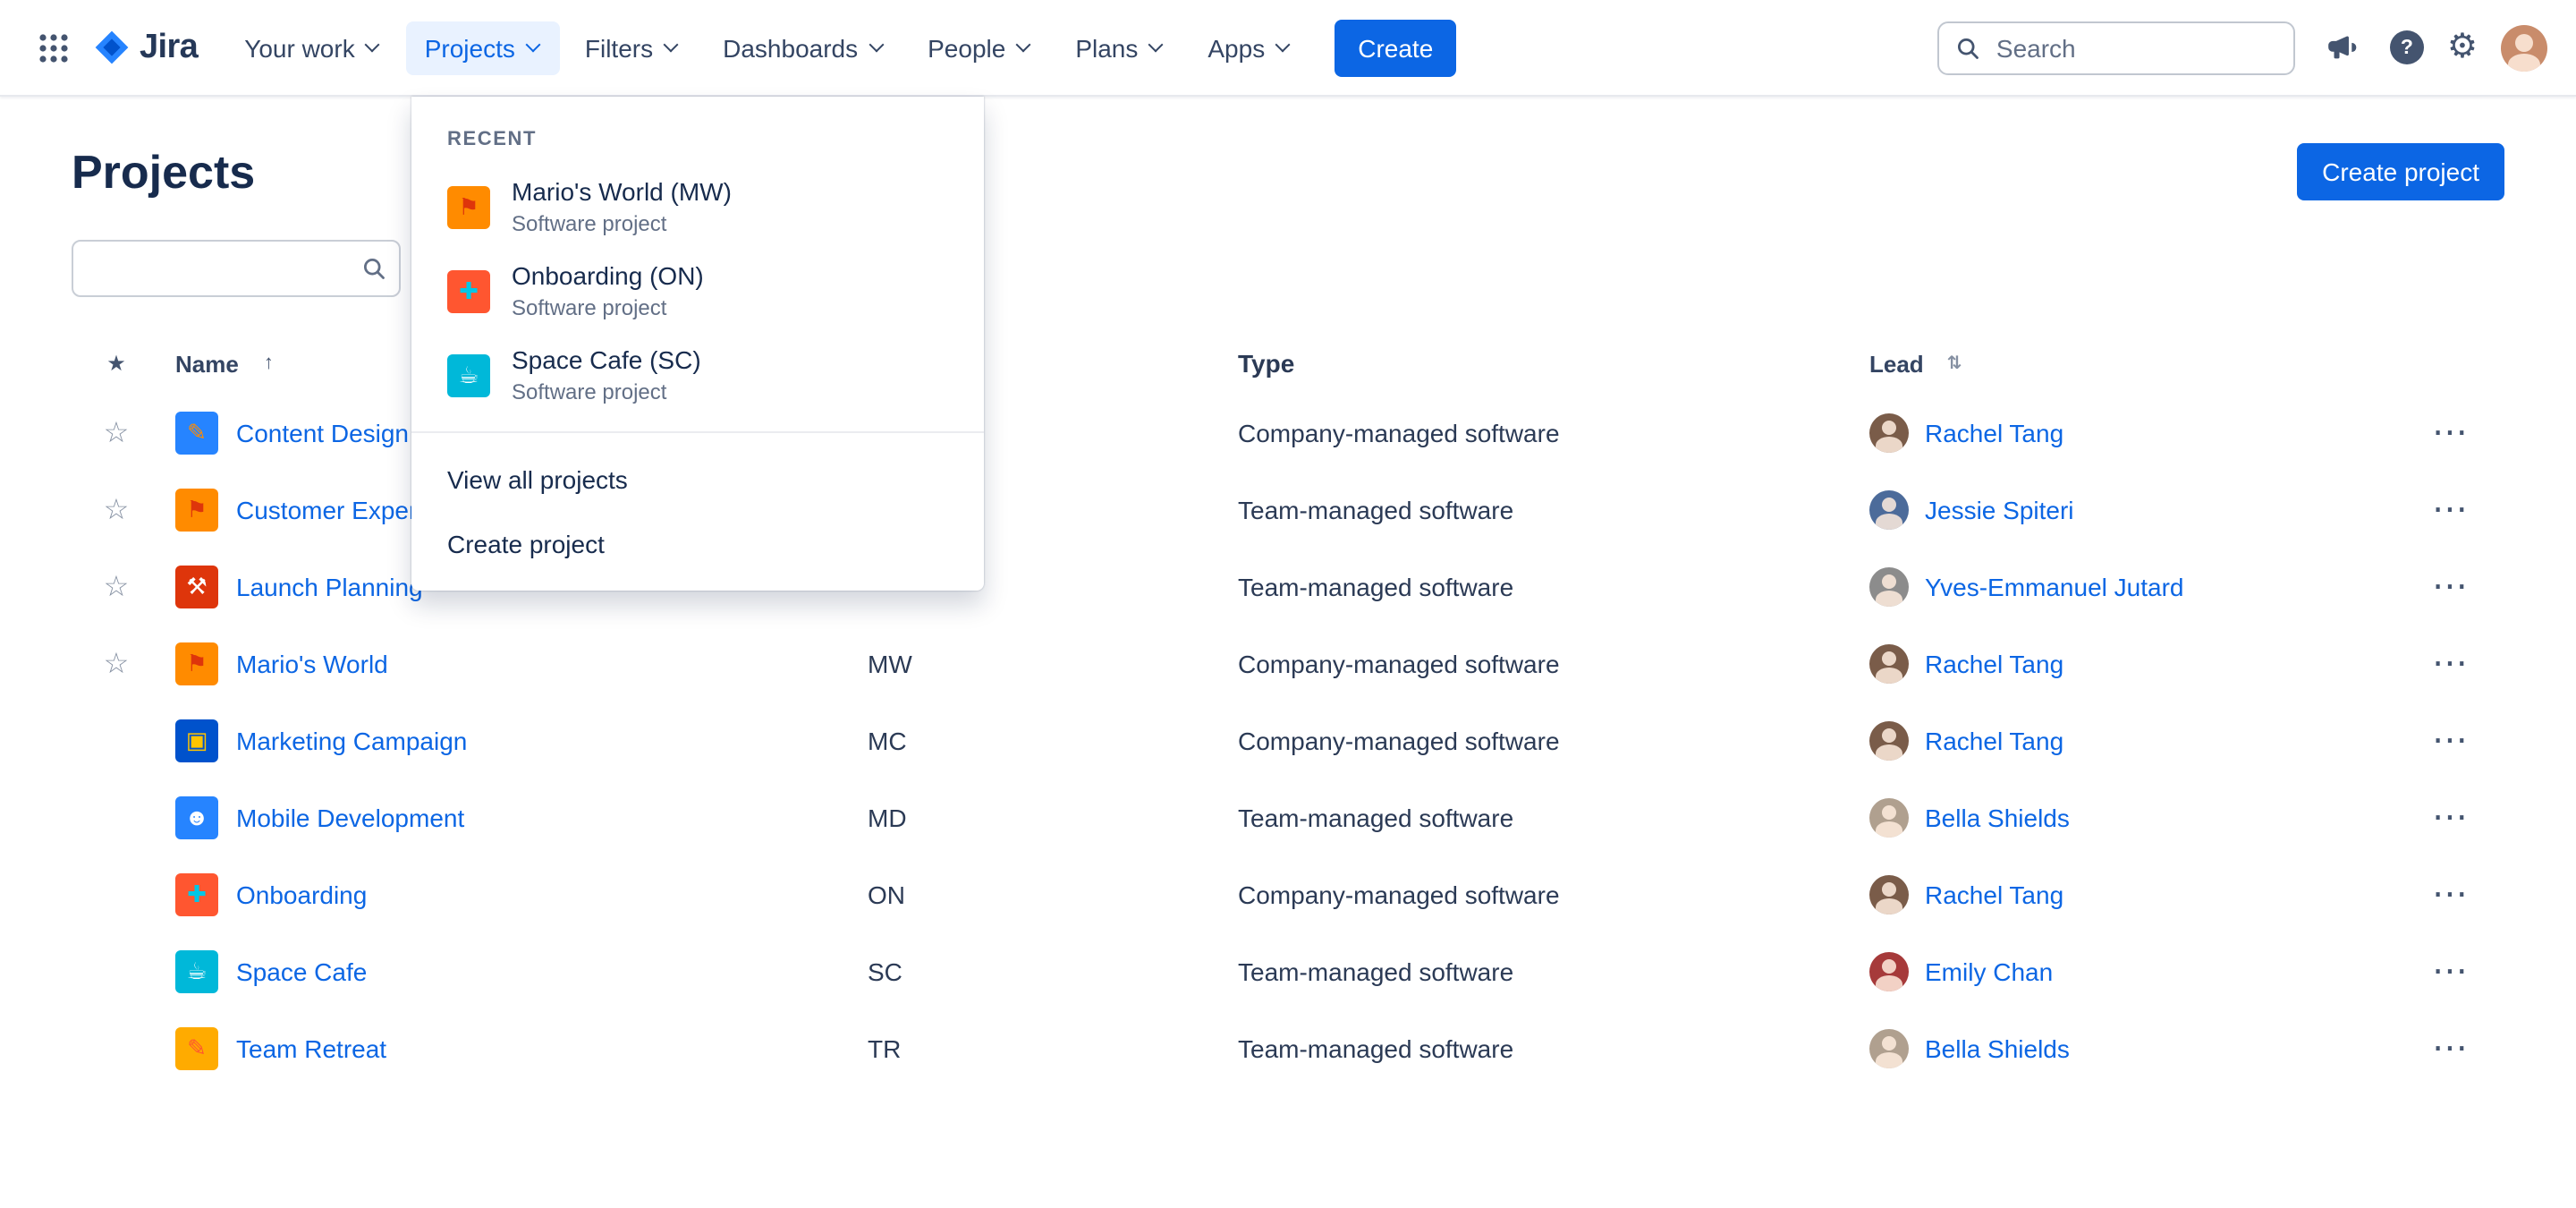 This screenshot has height=1208, width=2576. I want to click on navbar-search, so click(2115, 47).